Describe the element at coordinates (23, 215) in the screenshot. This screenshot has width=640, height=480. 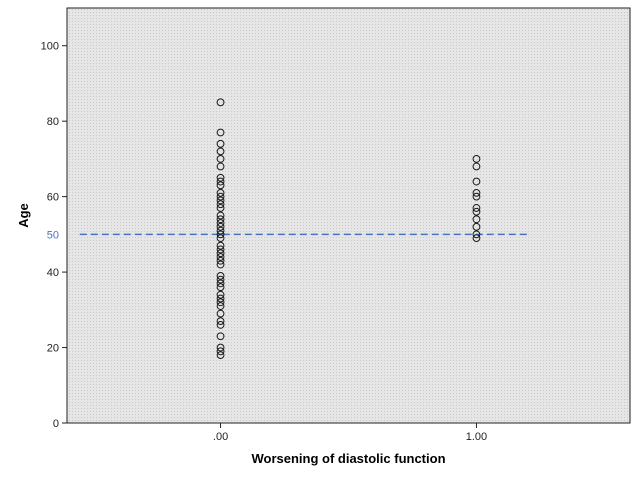
I see `y-axis-title: Age` at that location.